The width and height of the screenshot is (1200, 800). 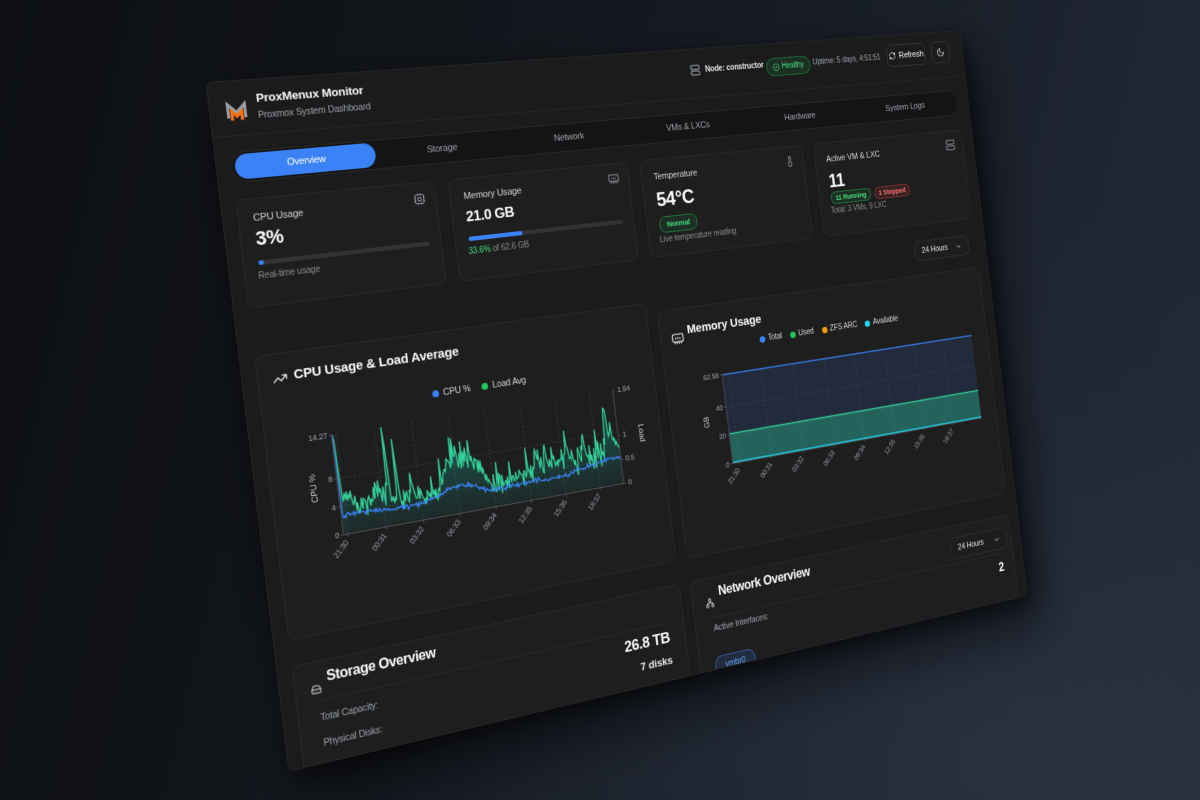 I want to click on svg-text: CPU %, so click(x=313, y=489).